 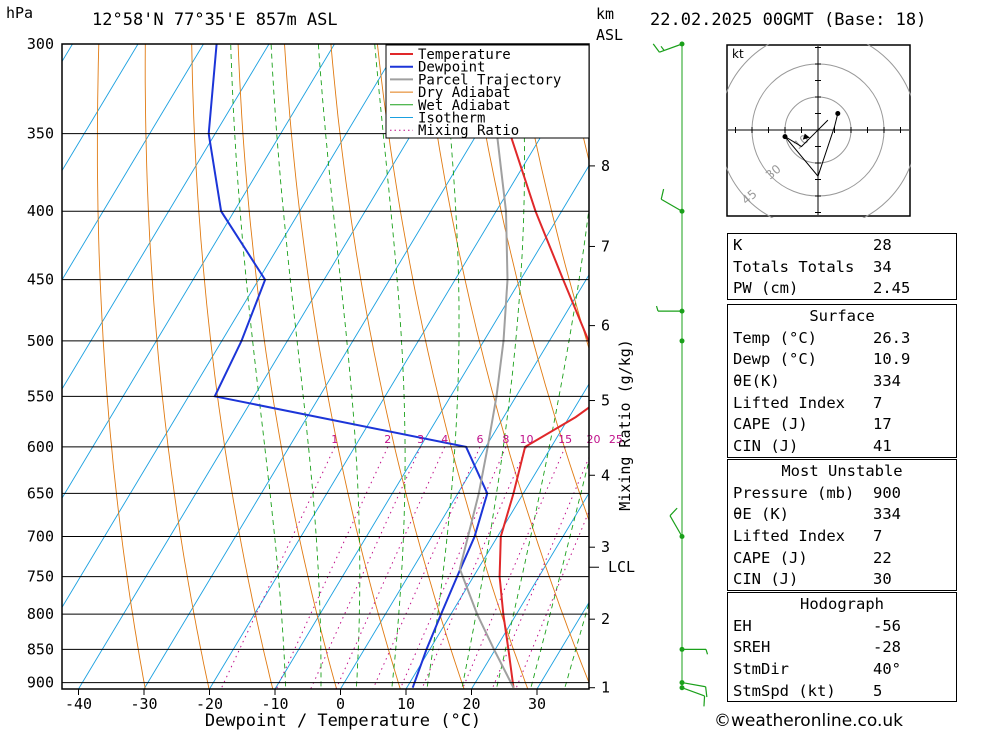 What do you see at coordinates (621, 567) in the screenshot?
I see `lcl-label: LCL` at bounding box center [621, 567].